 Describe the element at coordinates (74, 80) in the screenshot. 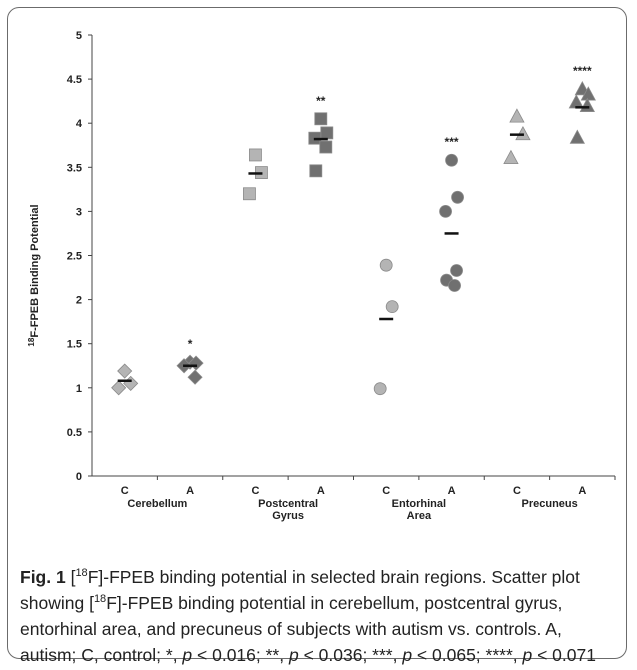

I see `y-tick-label: 4.5` at that location.